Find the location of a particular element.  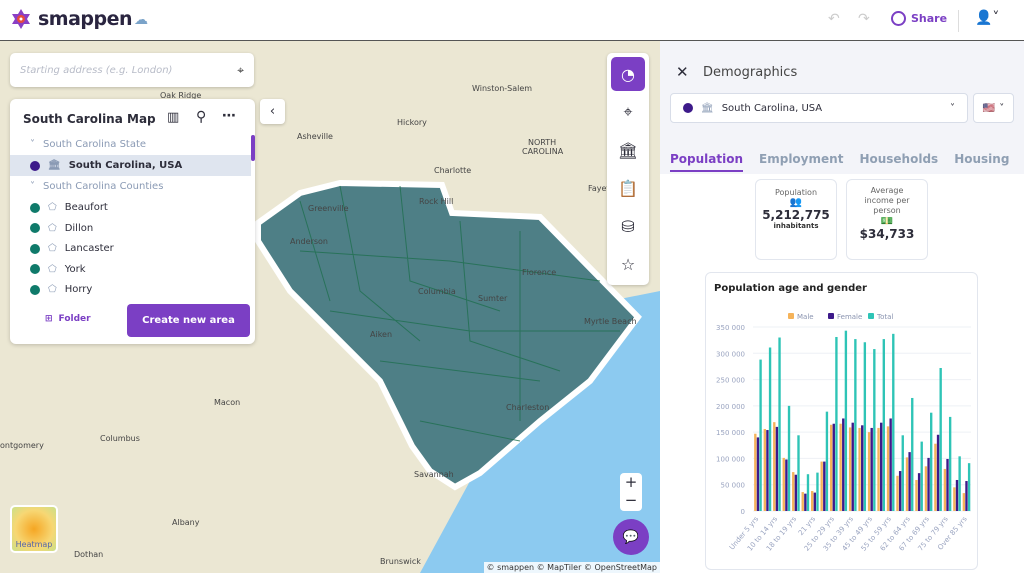

zoom-out-button: − is located at coordinates (631, 500).